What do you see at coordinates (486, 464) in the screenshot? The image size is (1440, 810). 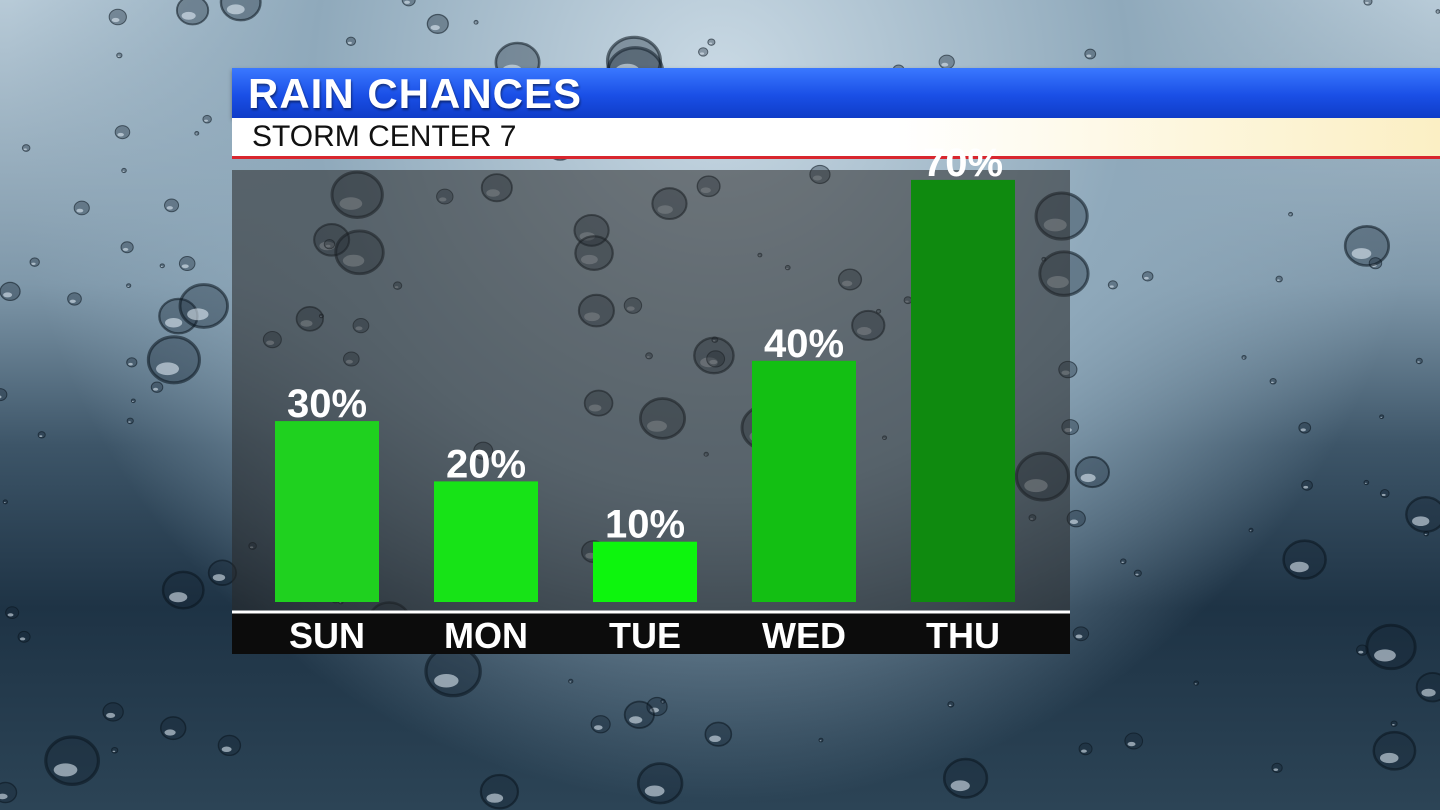 I see `value-label-mon: 20%` at bounding box center [486, 464].